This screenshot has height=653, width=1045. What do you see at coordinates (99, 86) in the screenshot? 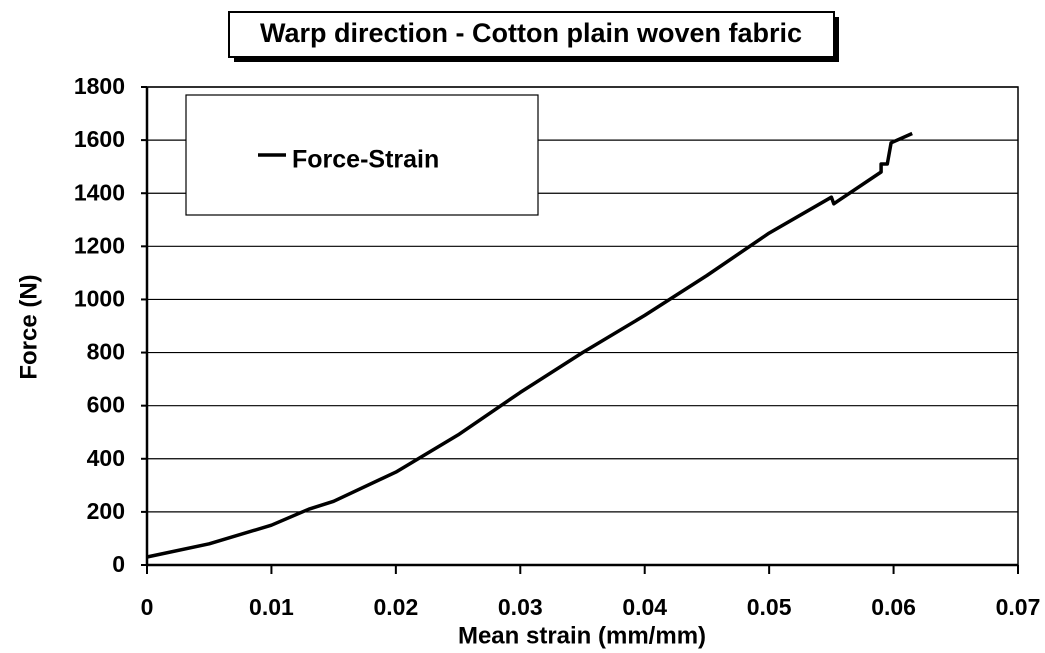
I see `y-tick-label: 1800` at bounding box center [99, 86].